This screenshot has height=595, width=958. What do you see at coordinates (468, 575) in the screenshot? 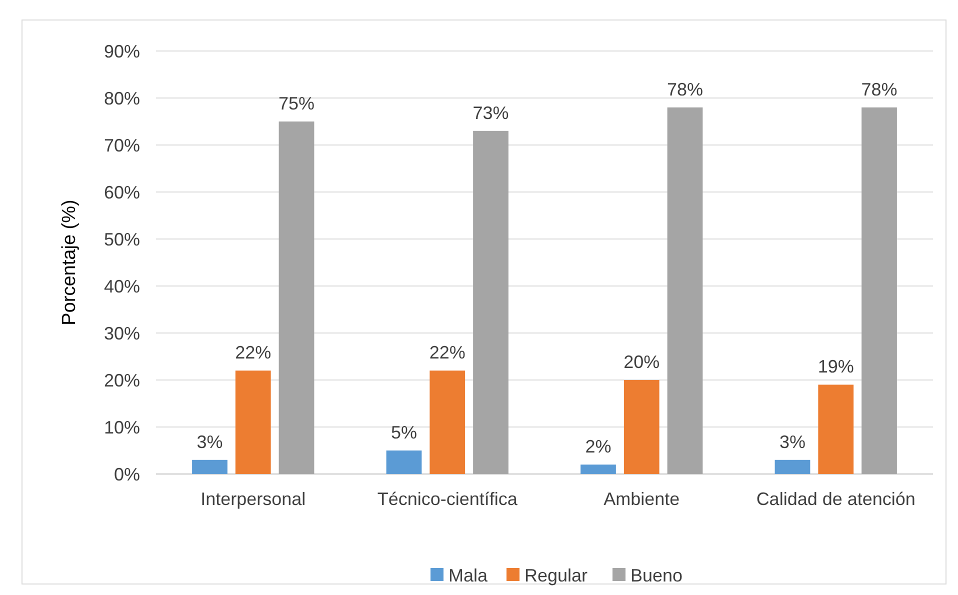
I see `legend-label: Mala` at bounding box center [468, 575].